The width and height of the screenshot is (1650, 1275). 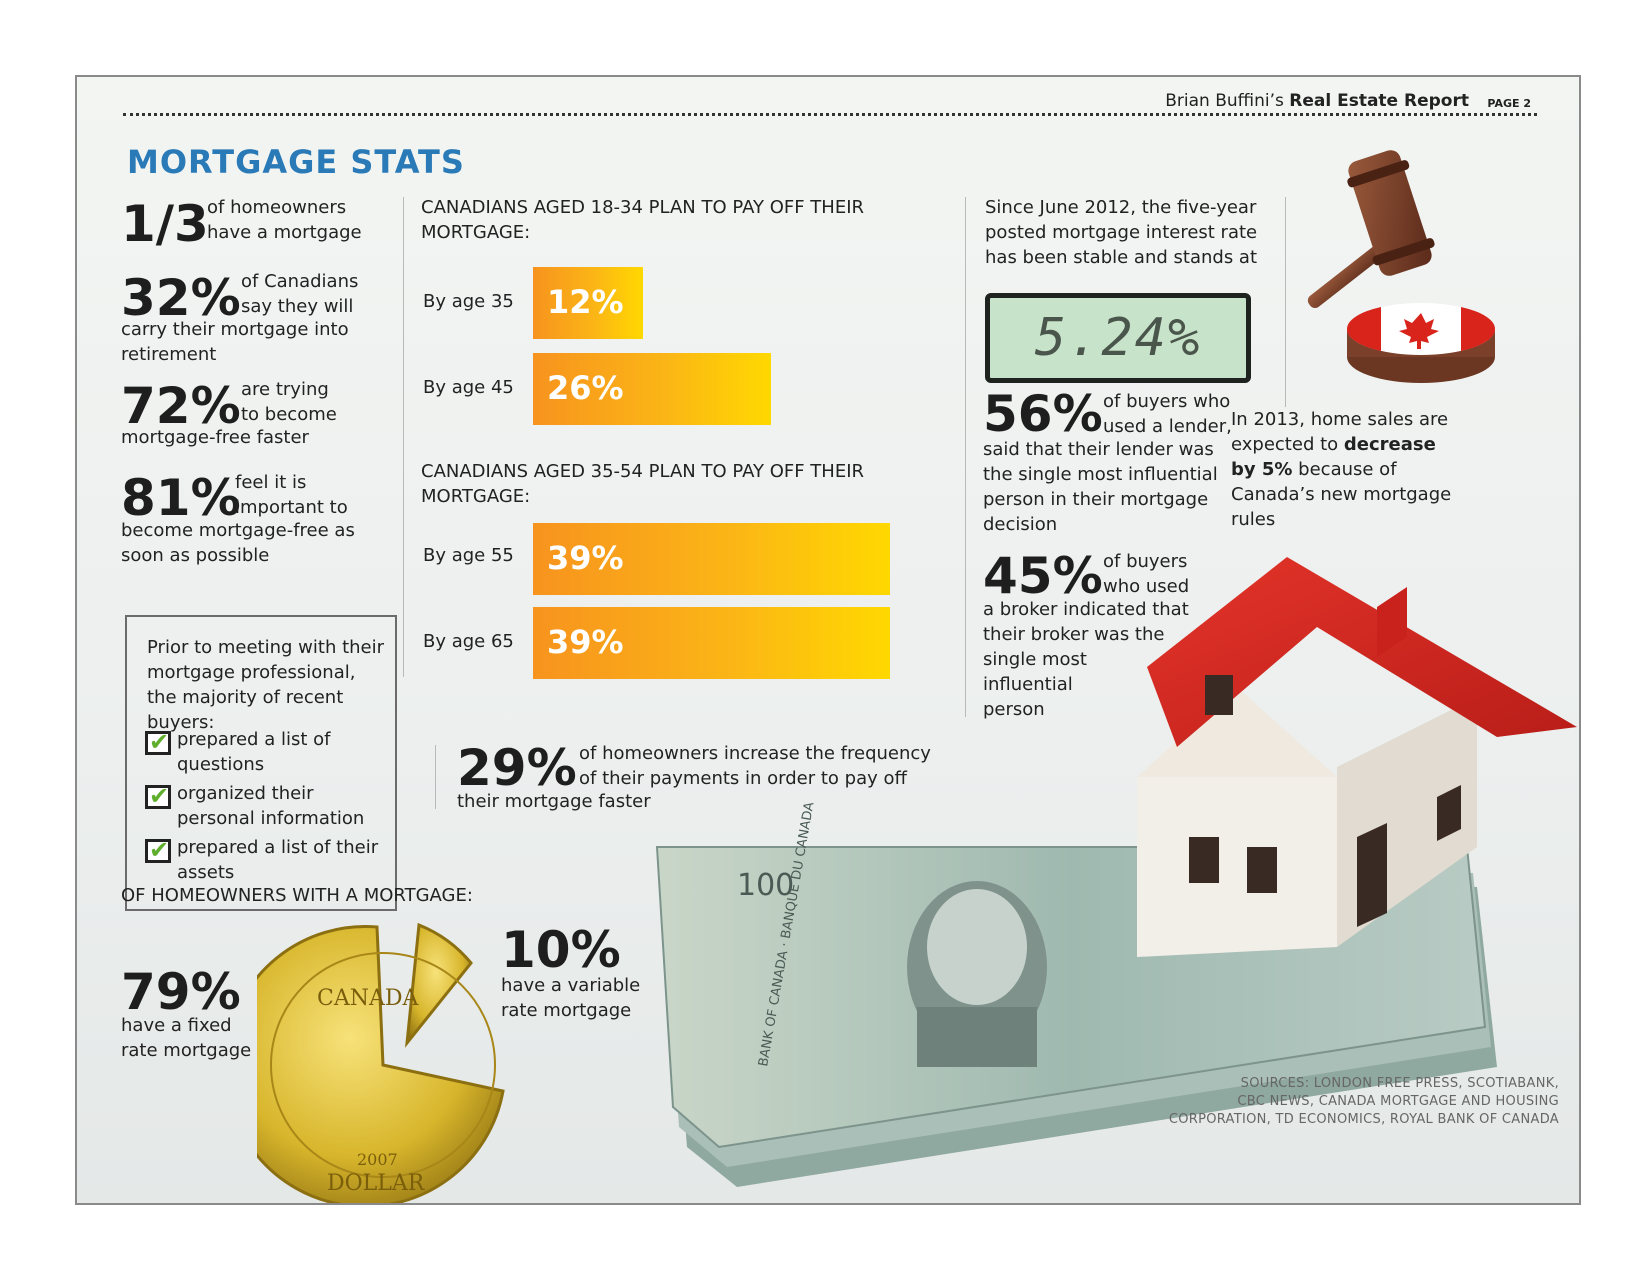 I want to click on coin-pie-icon: CANADA 2007 DOLLAR, so click(x=381, y=1062).